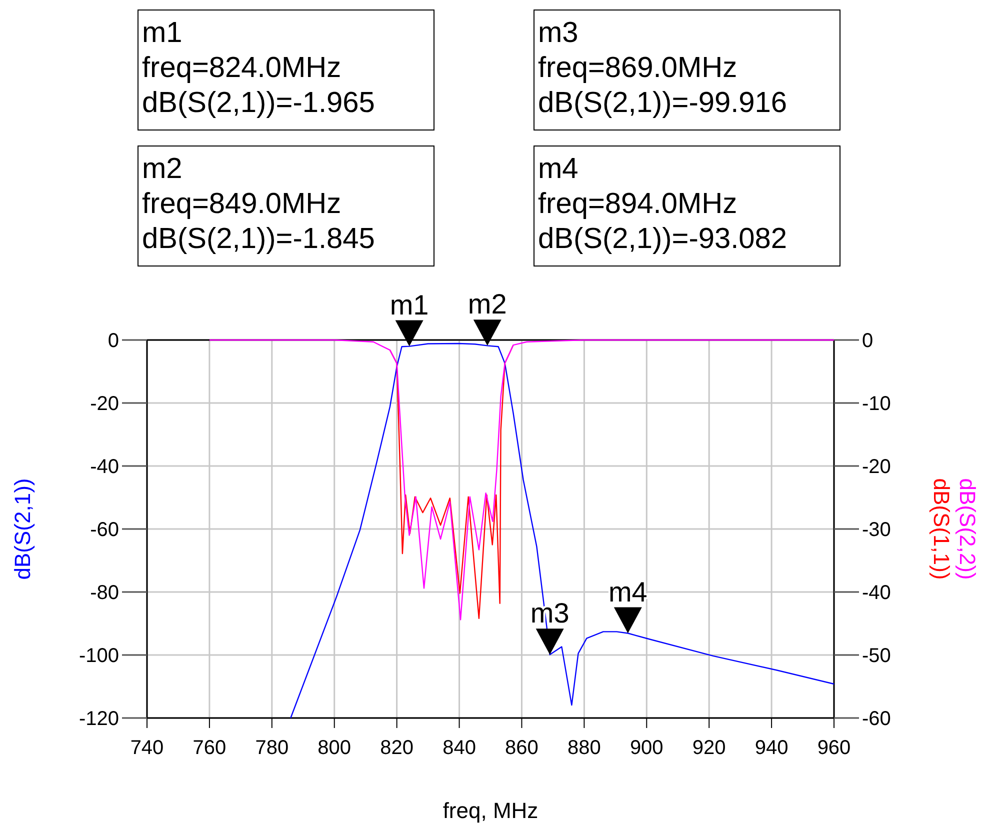 The width and height of the screenshot is (982, 832). I want to click on text: m3 freq=869.0MHz dB(S(2,1))=-99.916, so click(663, 68).